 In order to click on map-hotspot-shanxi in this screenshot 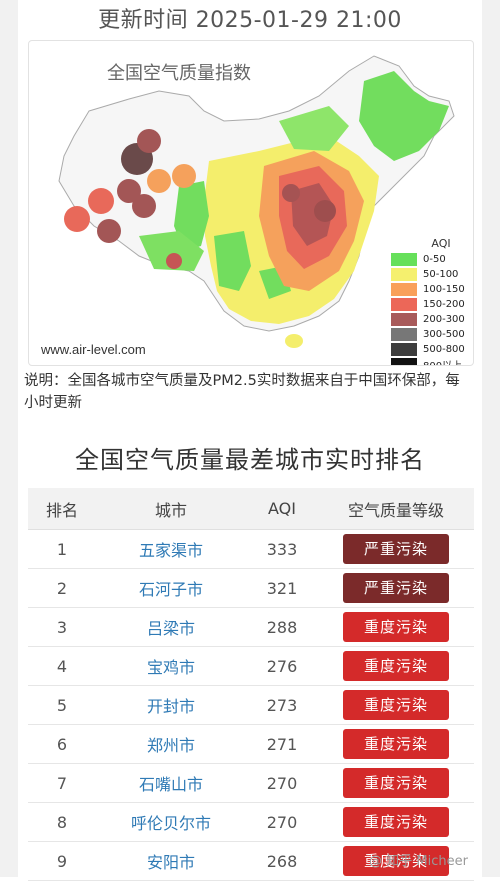, I will do `click(291, 193)`.